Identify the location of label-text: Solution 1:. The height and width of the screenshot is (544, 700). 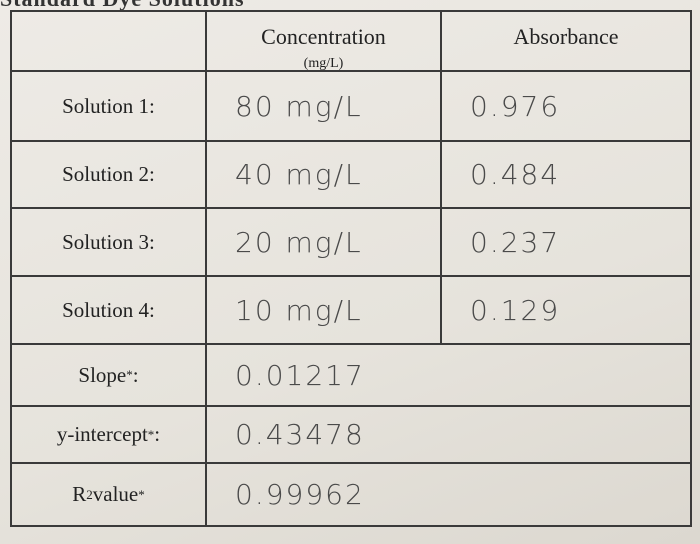
(108, 105).